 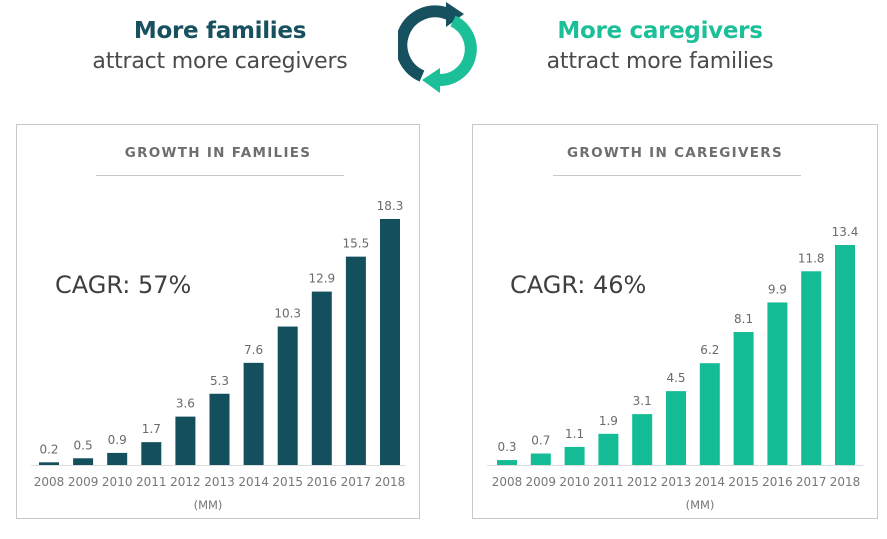 What do you see at coordinates (219, 381) in the screenshot?
I see `value-label: 5.3` at bounding box center [219, 381].